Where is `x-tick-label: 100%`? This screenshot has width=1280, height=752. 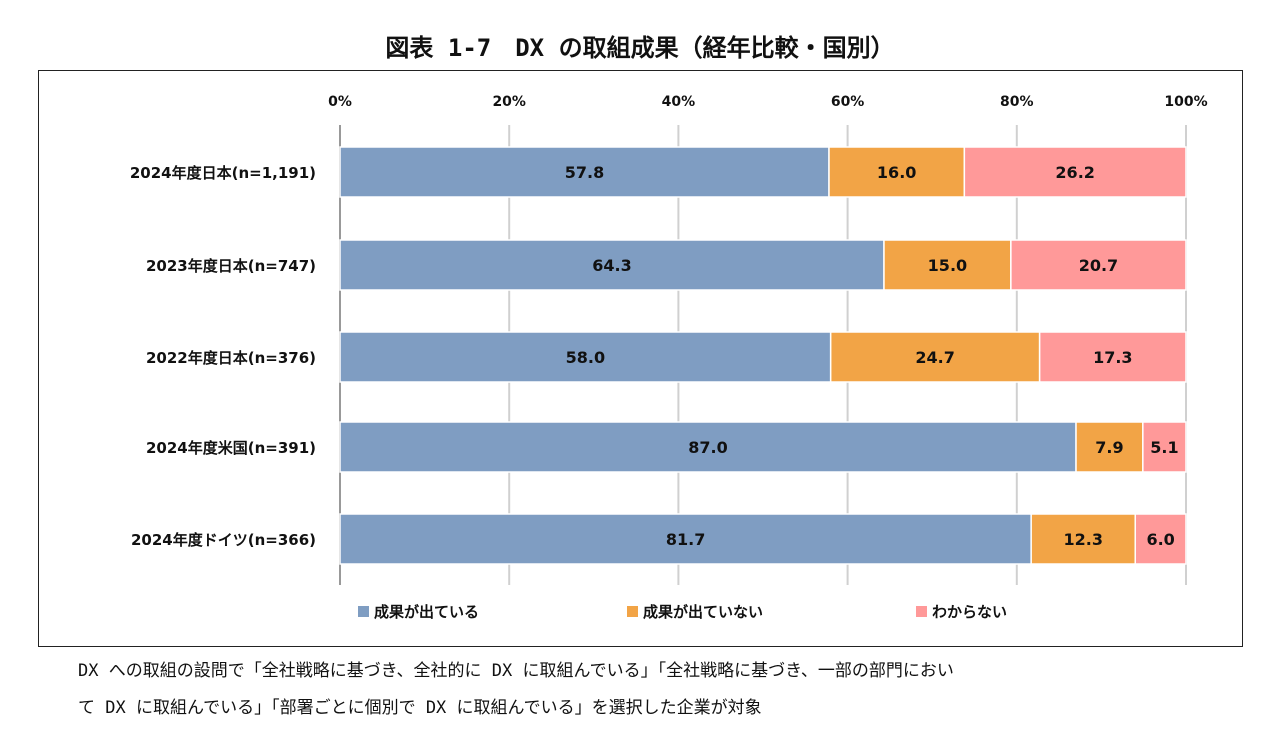 x-tick-label: 100% is located at coordinates (1185, 102).